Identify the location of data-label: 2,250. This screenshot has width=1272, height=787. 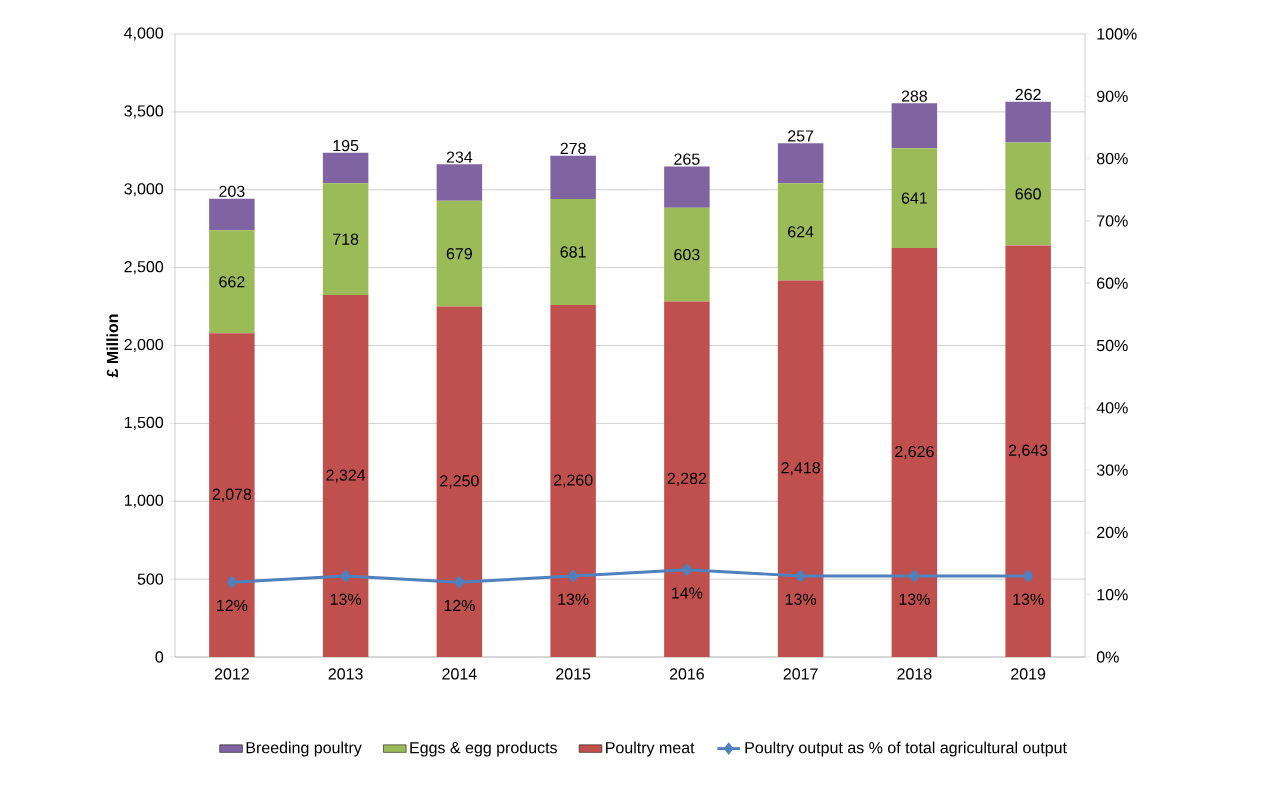
(459, 482).